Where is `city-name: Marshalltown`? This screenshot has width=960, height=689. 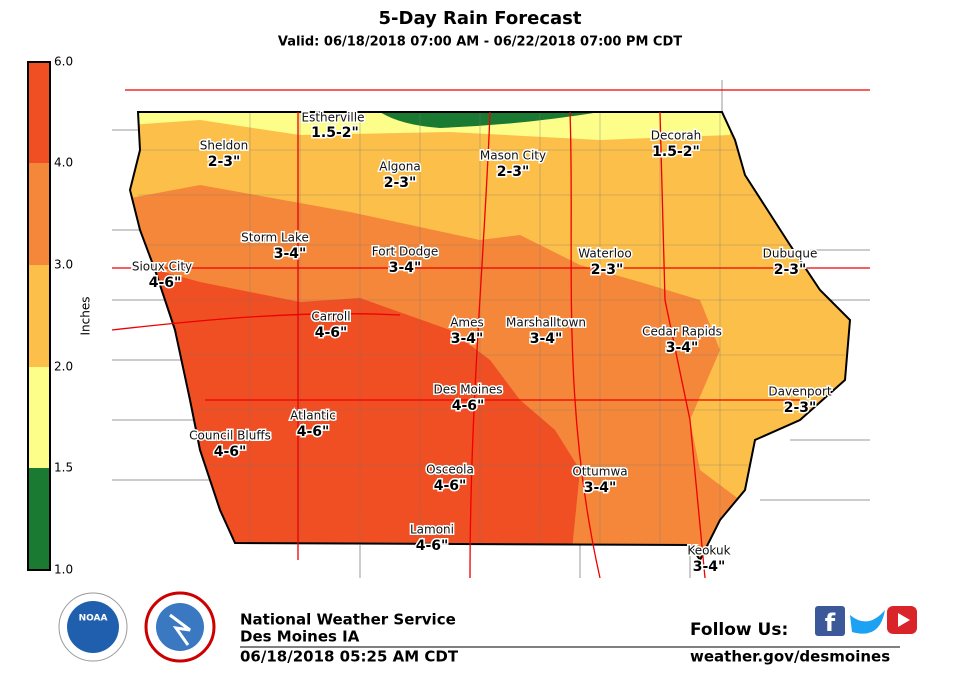
city-name: Marshalltown is located at coordinates (546, 323).